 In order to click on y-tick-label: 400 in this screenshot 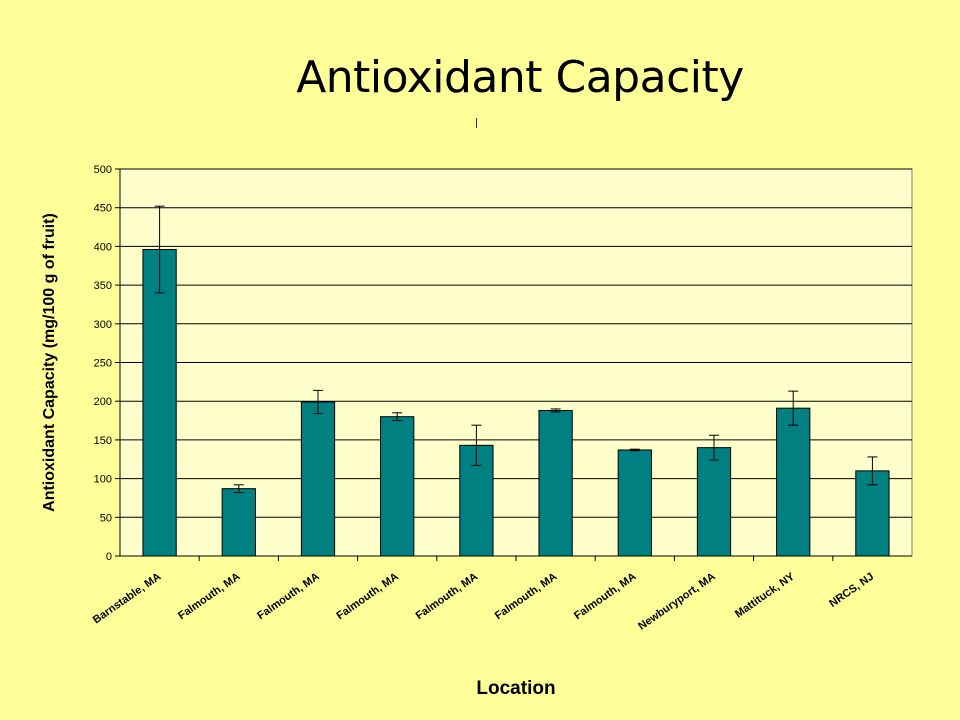, I will do `click(103, 247)`.